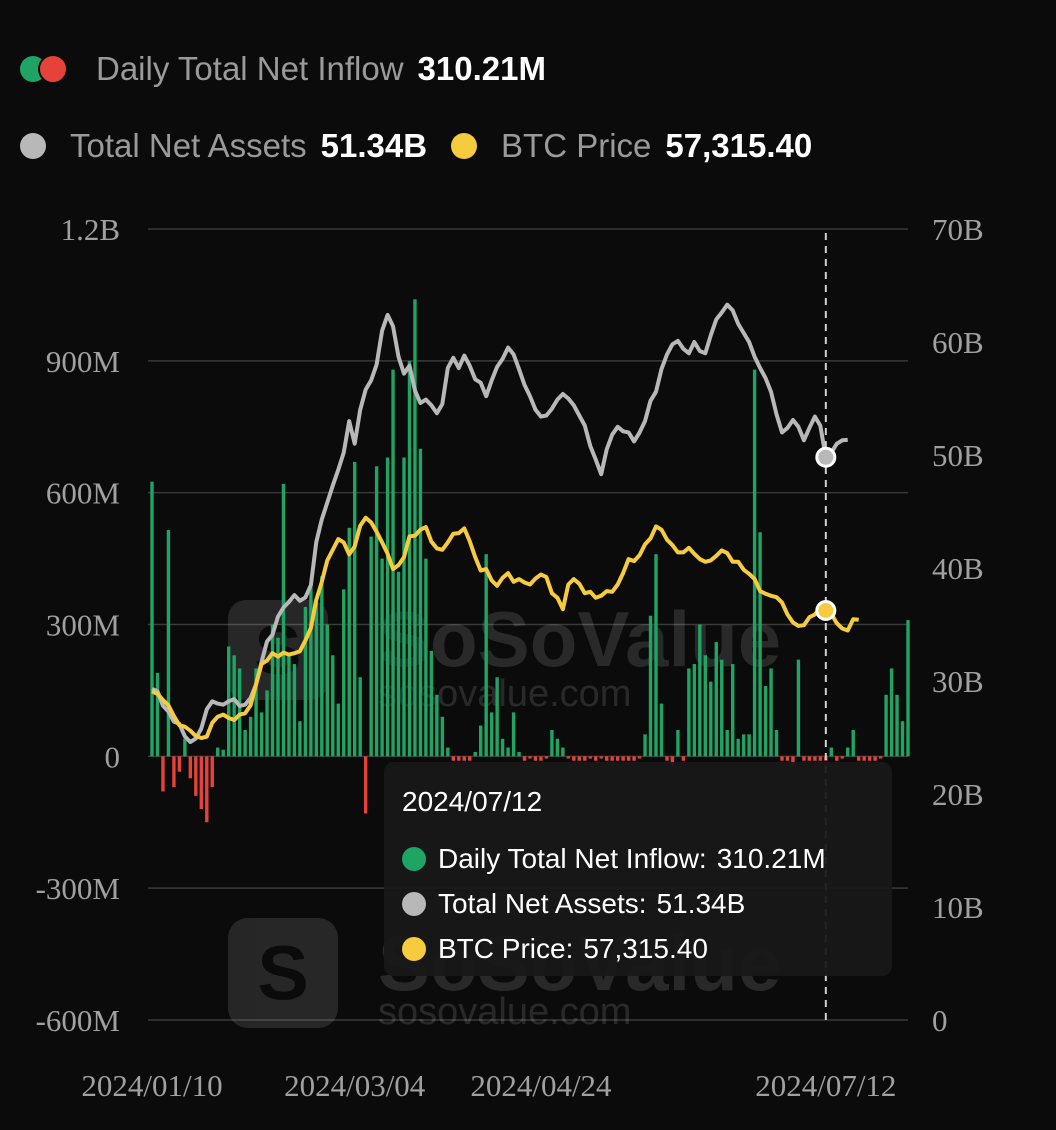 This screenshot has height=1130, width=1056. Describe the element at coordinates (958, 342) in the screenshot. I see `y-right-tick-label: 60B` at that location.